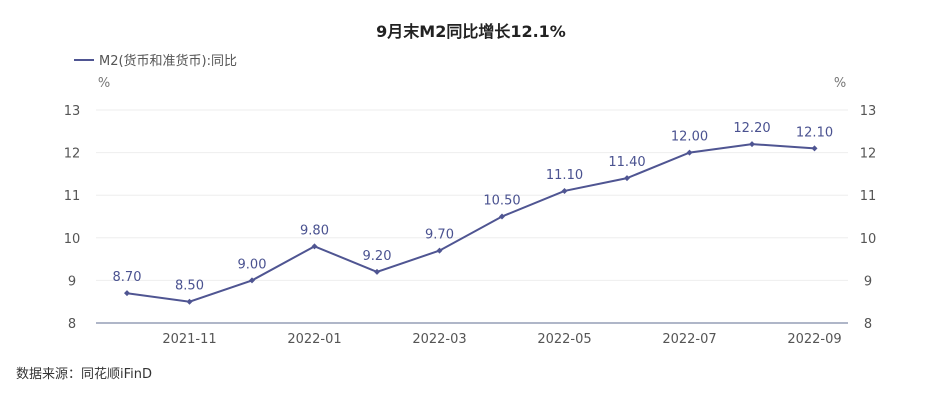  Describe the element at coordinates (564, 175) in the screenshot. I see `data-label: 11.10` at that location.